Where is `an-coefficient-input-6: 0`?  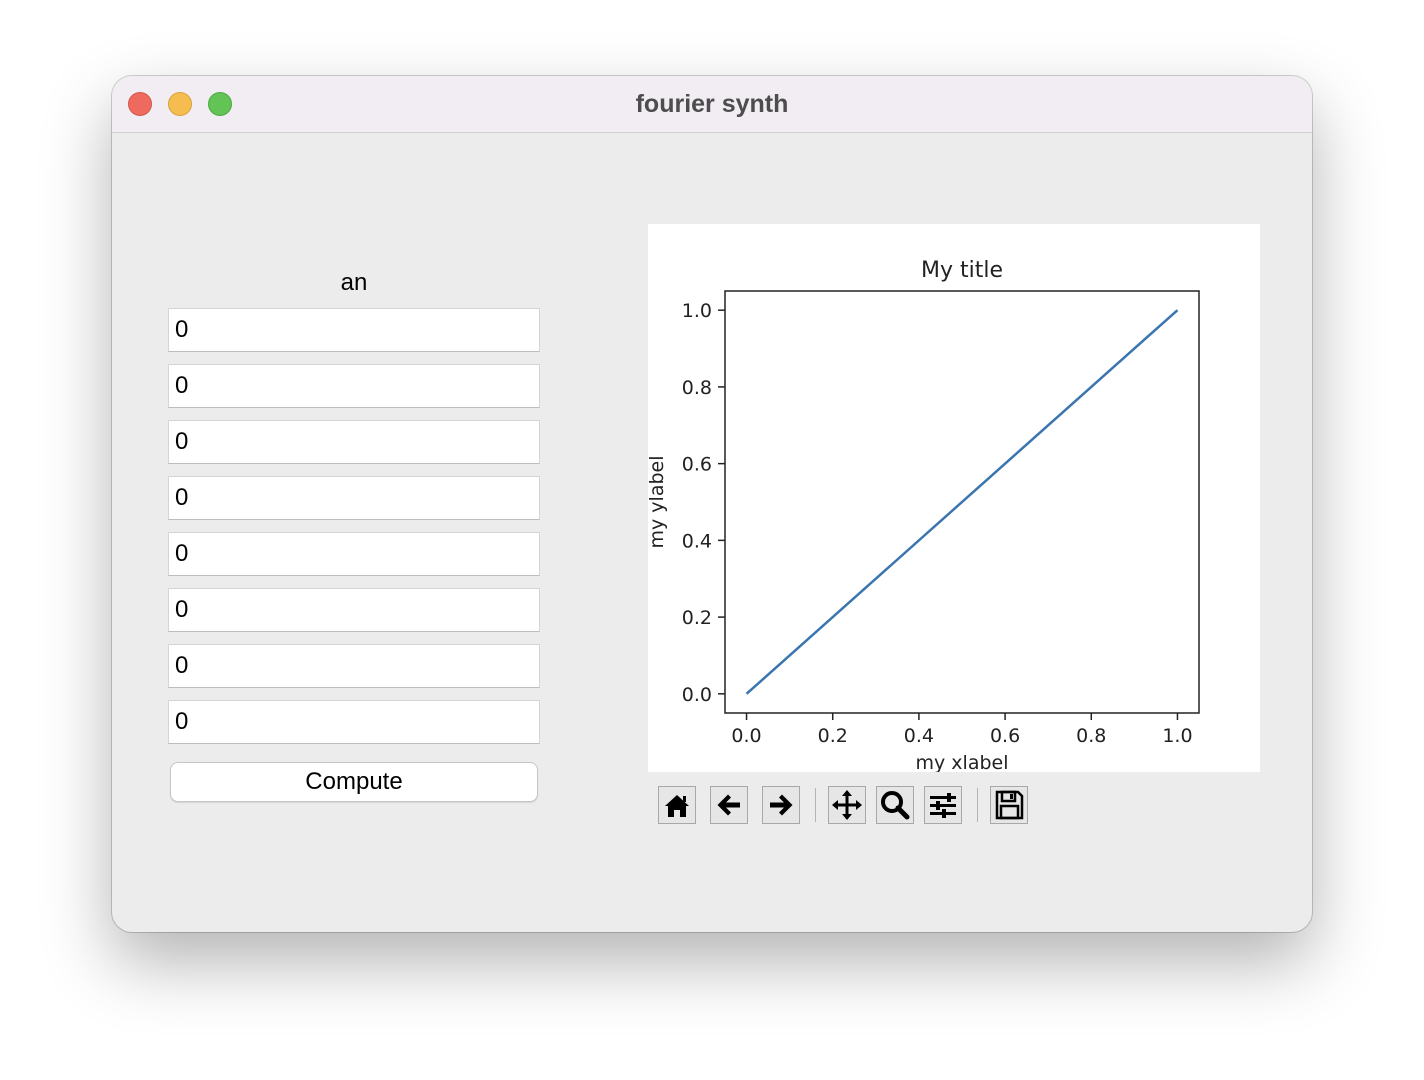 an-coefficient-input-6: 0 is located at coordinates (354, 610).